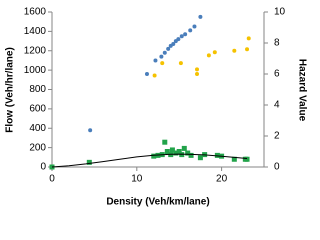 The image size is (320, 240). What do you see at coordinates (222, 179) in the screenshot?
I see `x-tick-label: 20` at bounding box center [222, 179].